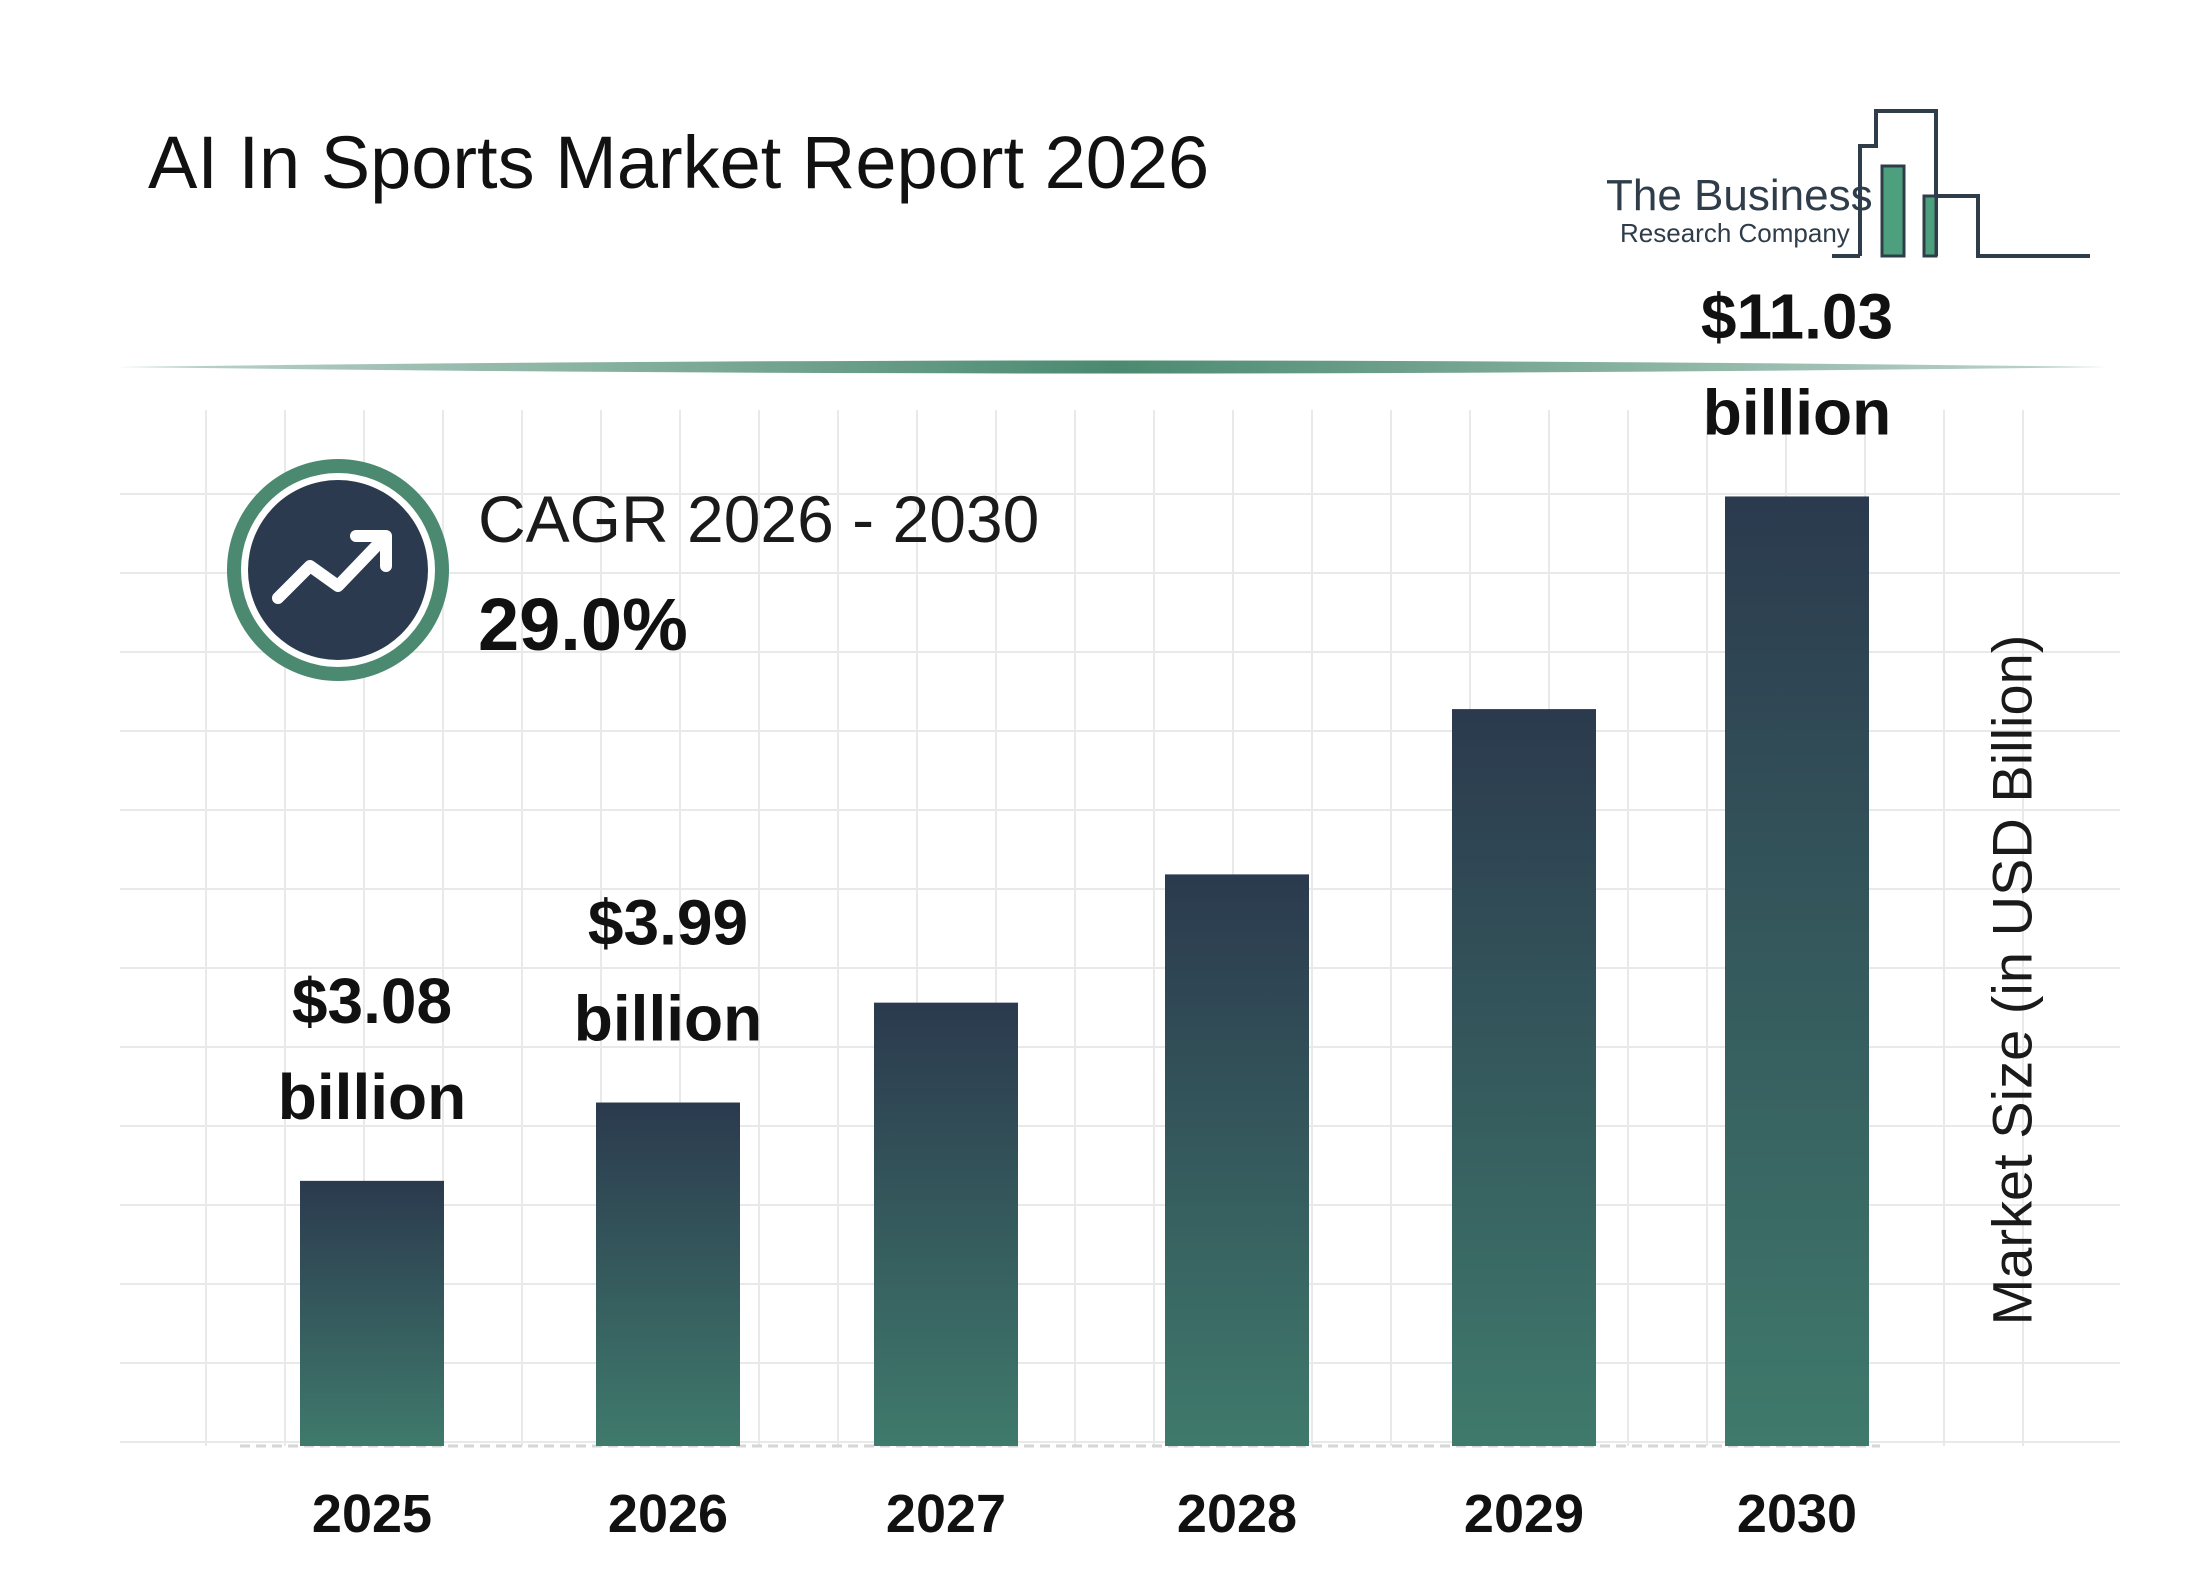  What do you see at coordinates (1084, 1514) in the screenshot?
I see `chart-x-ticks: 2025 2026 2027 2028 2029 2030` at bounding box center [1084, 1514].